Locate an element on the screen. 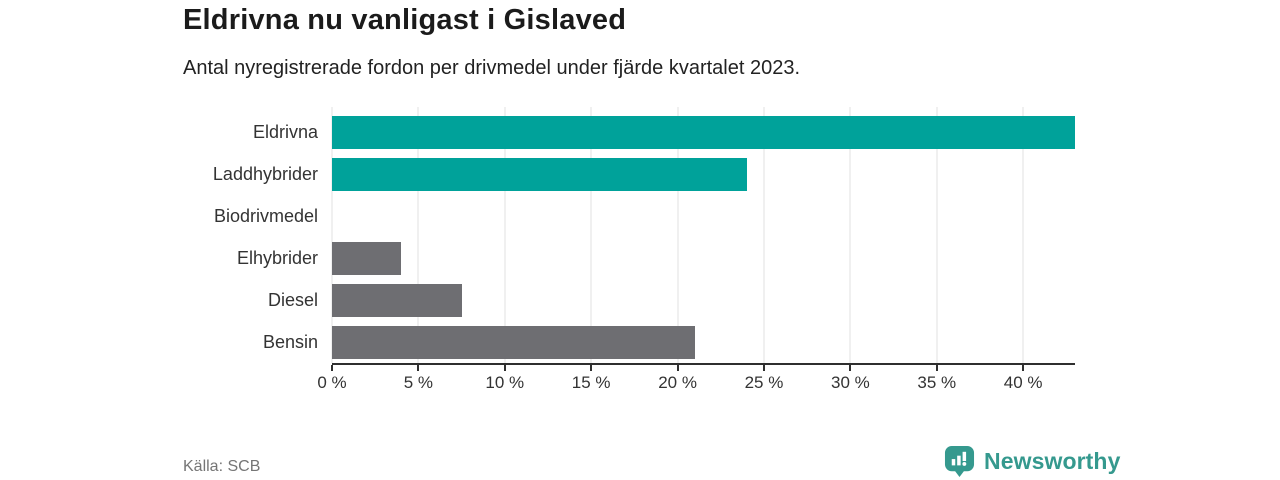  axis-tick-label: 30 % is located at coordinates (850, 382).